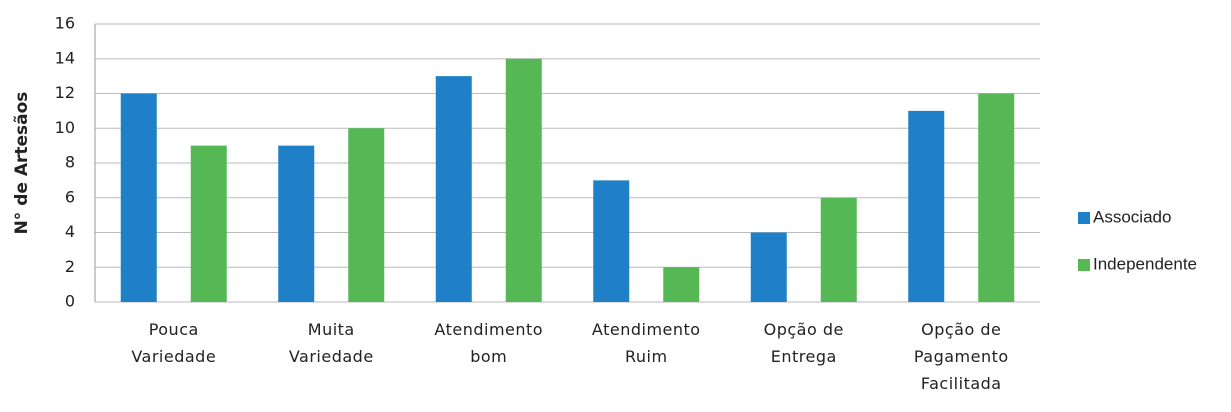 The image size is (1231, 412). What do you see at coordinates (961, 356) in the screenshot?
I see `x-tick-label: Opção de Pagamento Facilitada` at bounding box center [961, 356].